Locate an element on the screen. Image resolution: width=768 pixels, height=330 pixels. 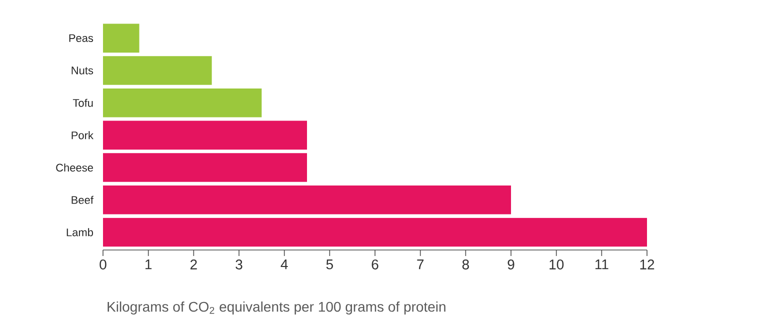
y-tick-label: Pork is located at coordinates (83, 135).